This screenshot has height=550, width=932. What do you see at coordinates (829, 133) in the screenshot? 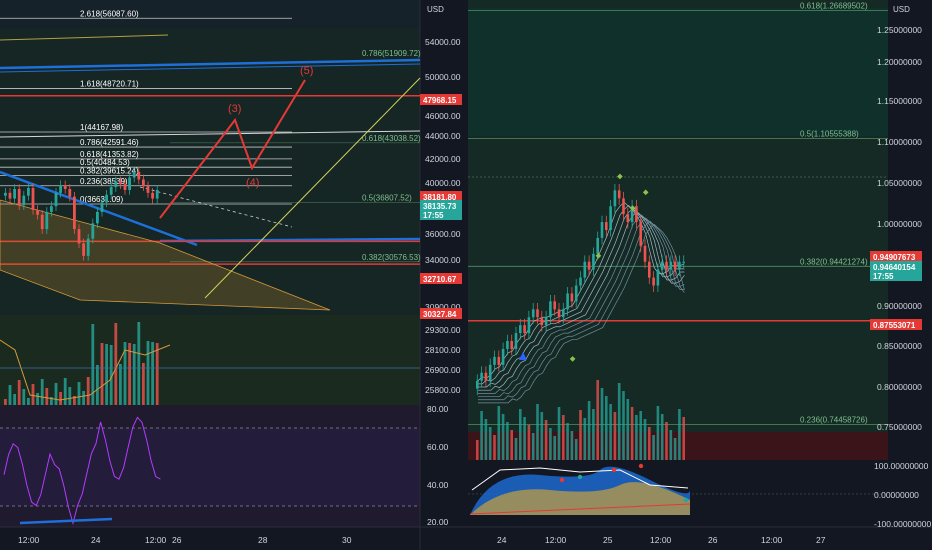
I see `right-fib-label: 0.5(1.10555388)` at bounding box center [829, 133].